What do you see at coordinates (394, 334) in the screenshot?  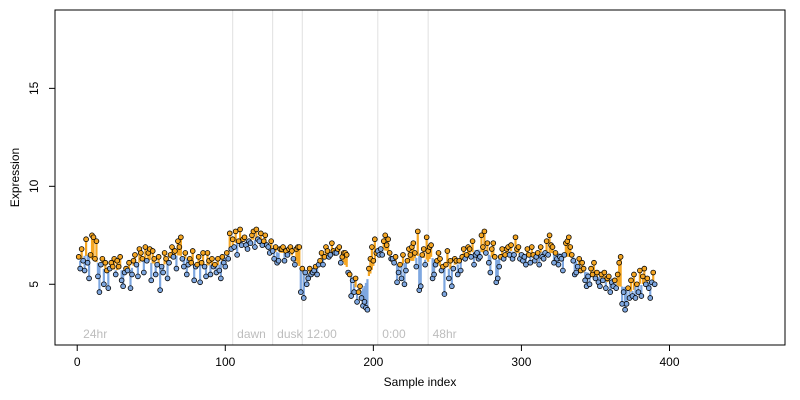 I see `annotation-label: 0:00` at bounding box center [394, 334].